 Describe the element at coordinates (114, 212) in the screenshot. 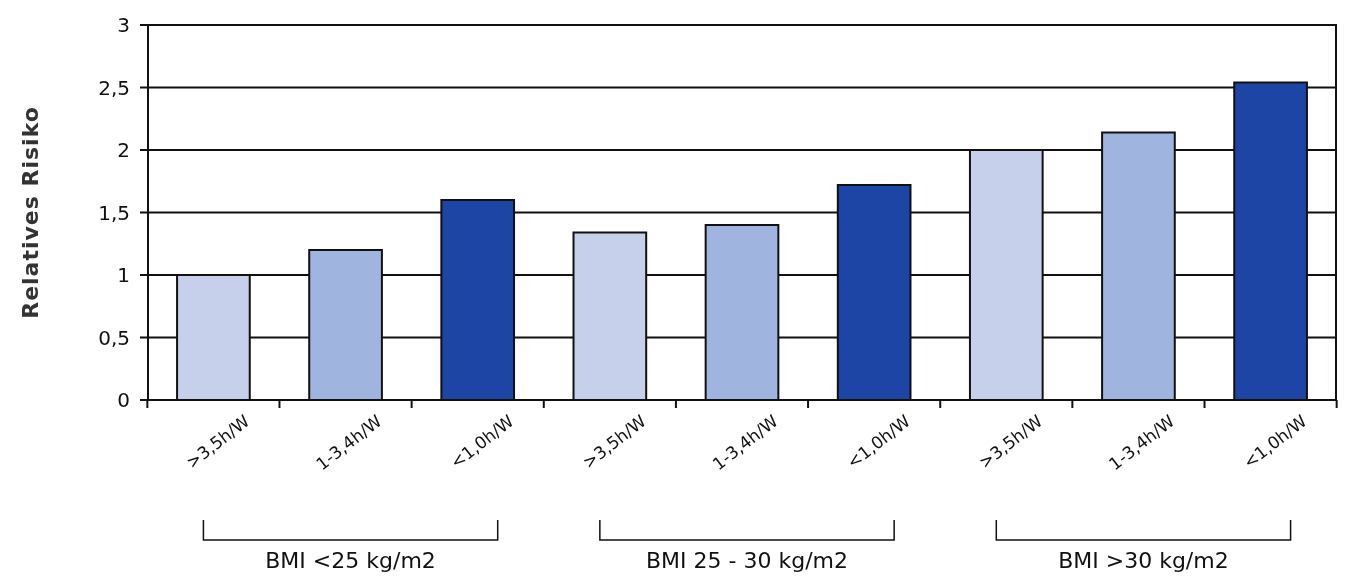

I see `y-tick-label: 1,5` at that location.